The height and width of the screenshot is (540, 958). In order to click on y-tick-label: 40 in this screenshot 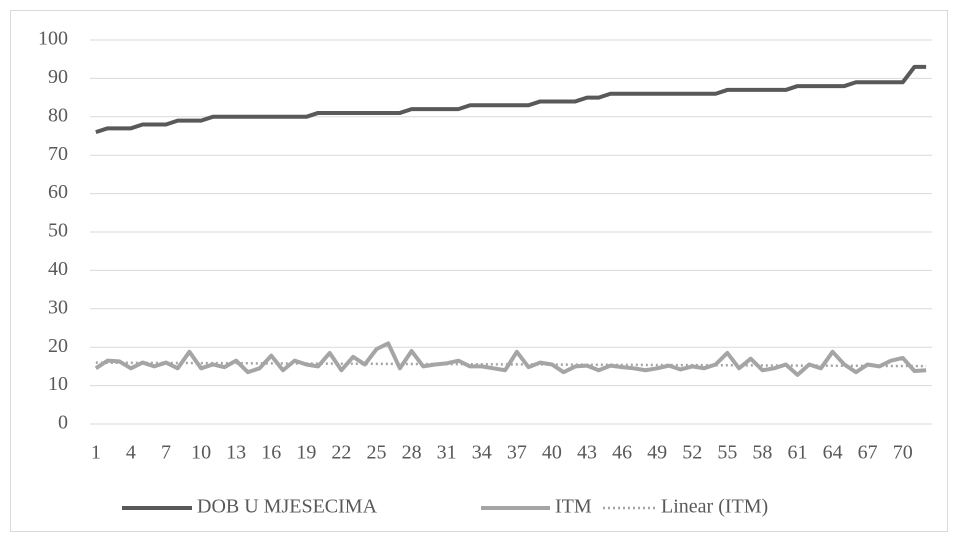, I will do `click(58, 269)`.